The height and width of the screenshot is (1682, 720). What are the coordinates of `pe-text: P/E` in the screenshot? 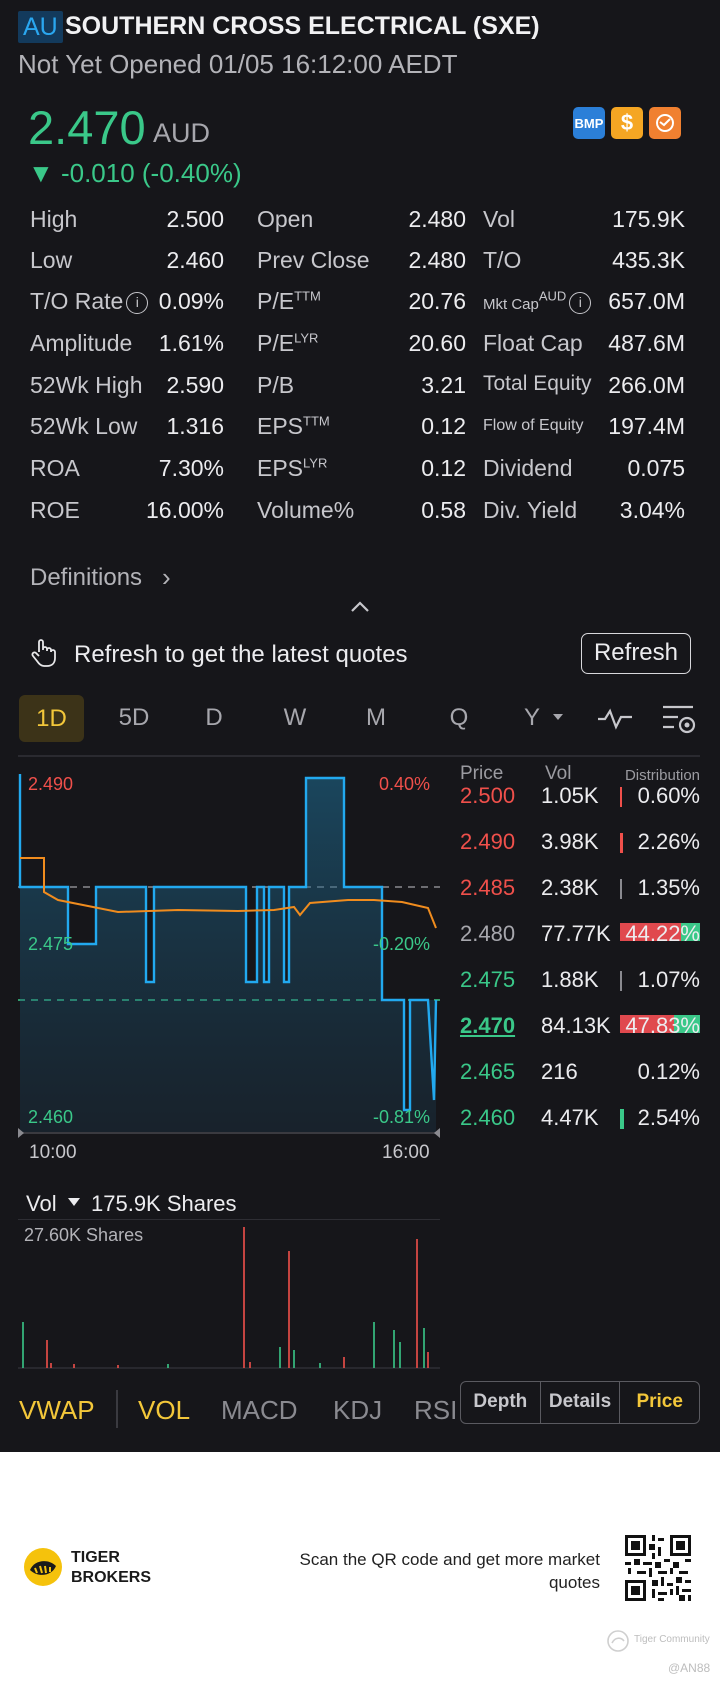 It's located at (276, 301).